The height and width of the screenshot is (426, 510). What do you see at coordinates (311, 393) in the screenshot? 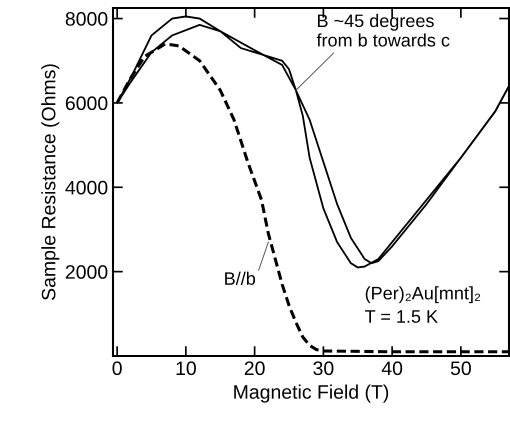
I see `x-axis-title: Magnetic Field (T)` at bounding box center [311, 393].